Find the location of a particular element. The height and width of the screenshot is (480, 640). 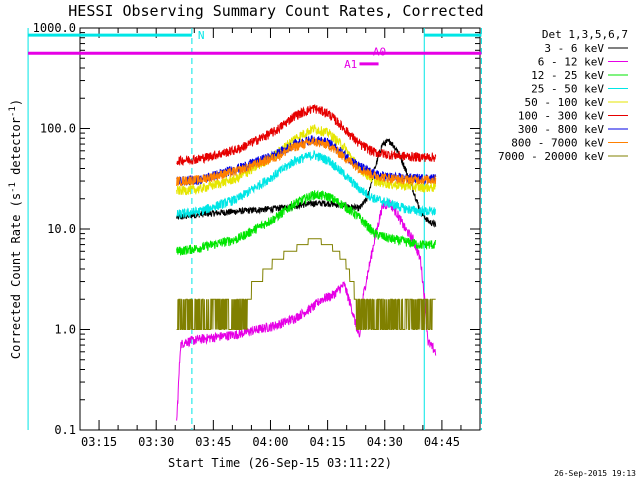

y-axis-label-text: Corrected Count Rate (s-1 detector-1) is located at coordinates (15, 229).